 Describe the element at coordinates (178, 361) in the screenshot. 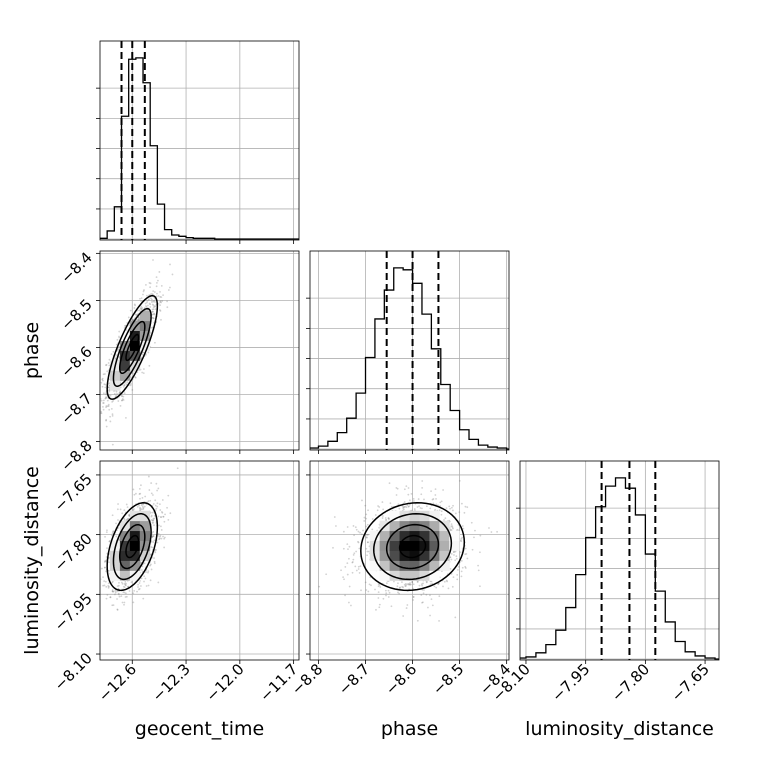

I see `scatter-geocent-time-vs-phase-panel: −8.8 −8.7 −8.6 −8.5 −8.4` at that location.